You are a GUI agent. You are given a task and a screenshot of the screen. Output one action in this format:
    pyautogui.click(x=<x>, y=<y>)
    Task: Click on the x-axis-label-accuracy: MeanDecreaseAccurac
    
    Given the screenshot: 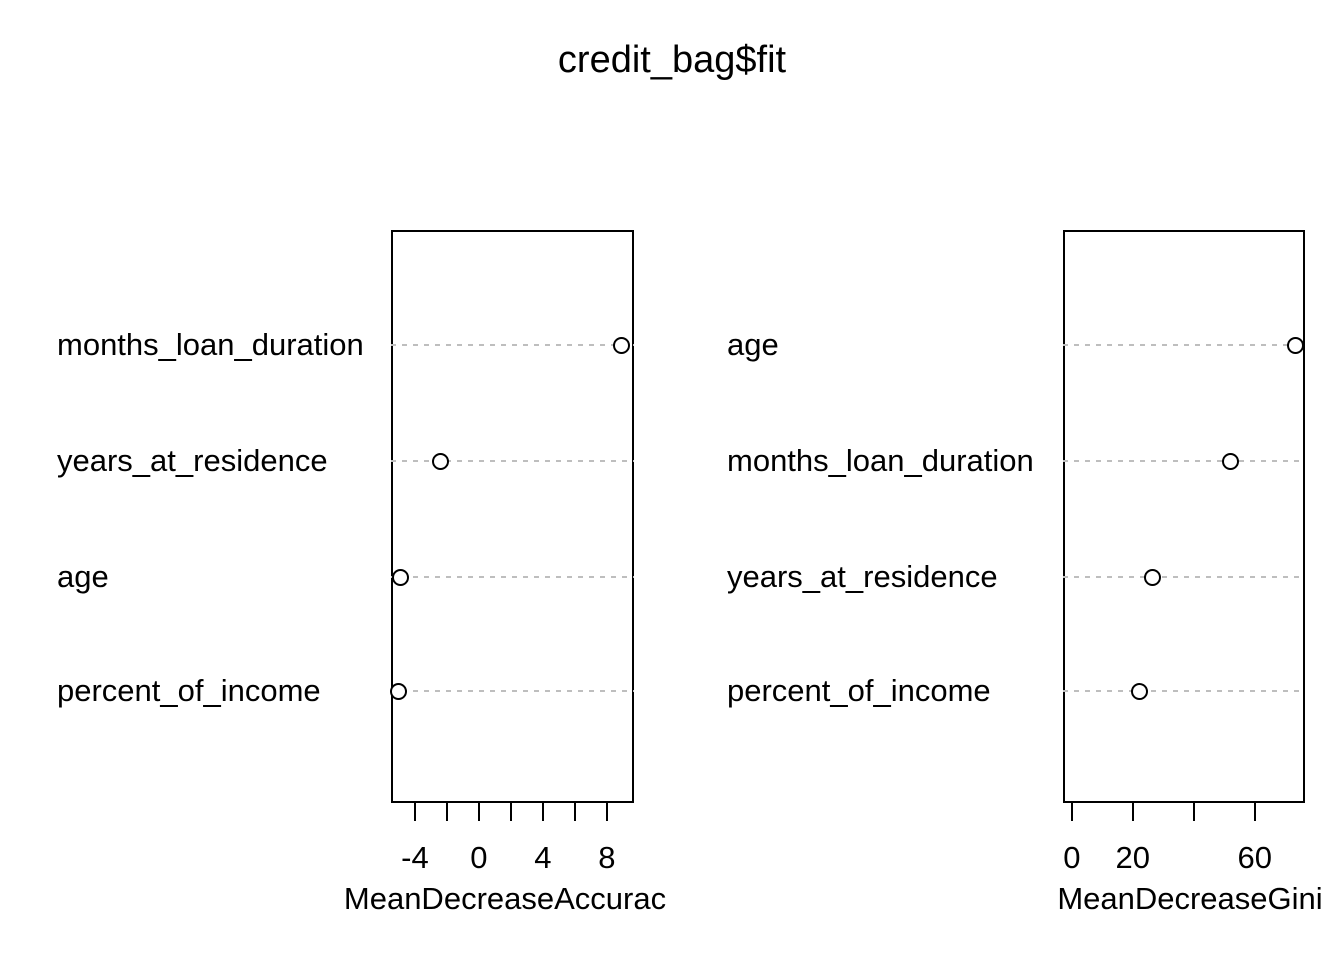 What is the action you would take?
    pyautogui.click(x=505, y=899)
    